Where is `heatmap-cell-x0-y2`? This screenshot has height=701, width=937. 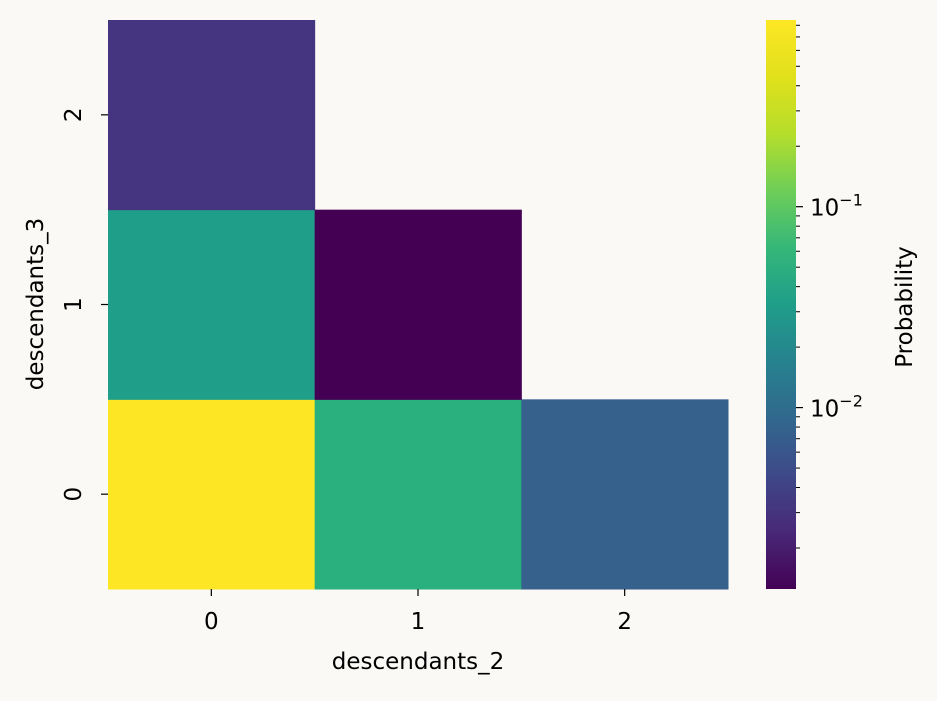 heatmap-cell-x0-y2 is located at coordinates (212, 115).